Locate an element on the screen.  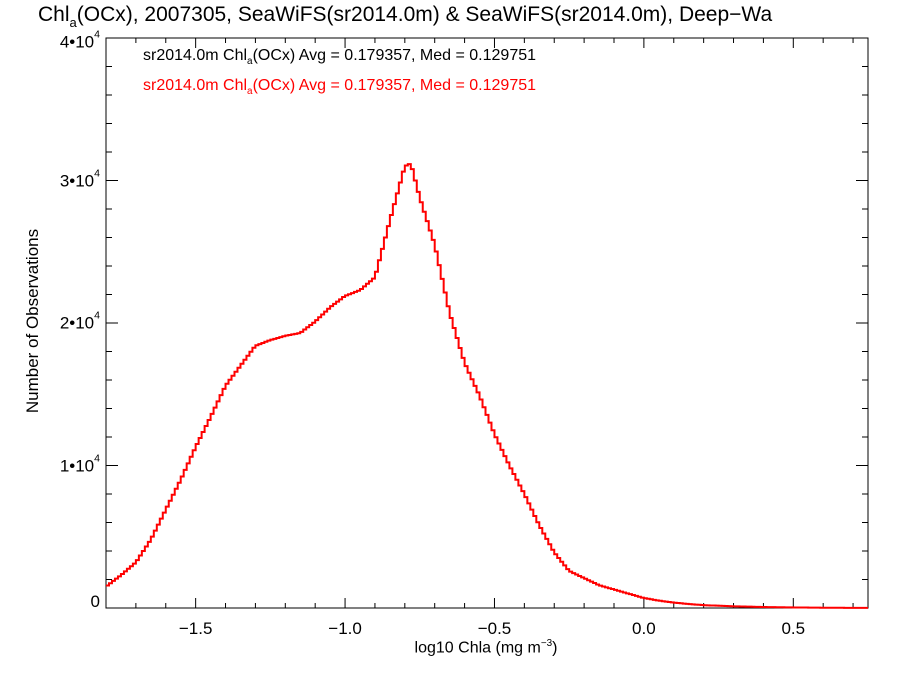
y-tick-label: 4•104 is located at coordinates (79, 40).